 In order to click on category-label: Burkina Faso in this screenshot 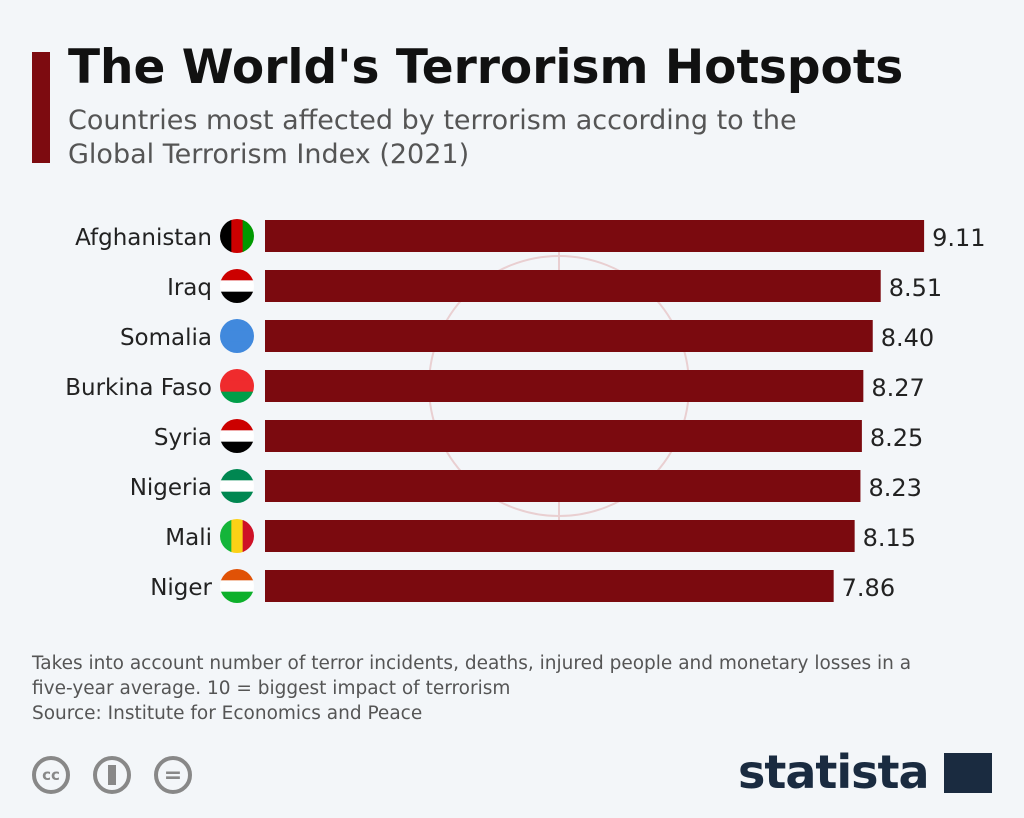, I will do `click(138, 388)`.